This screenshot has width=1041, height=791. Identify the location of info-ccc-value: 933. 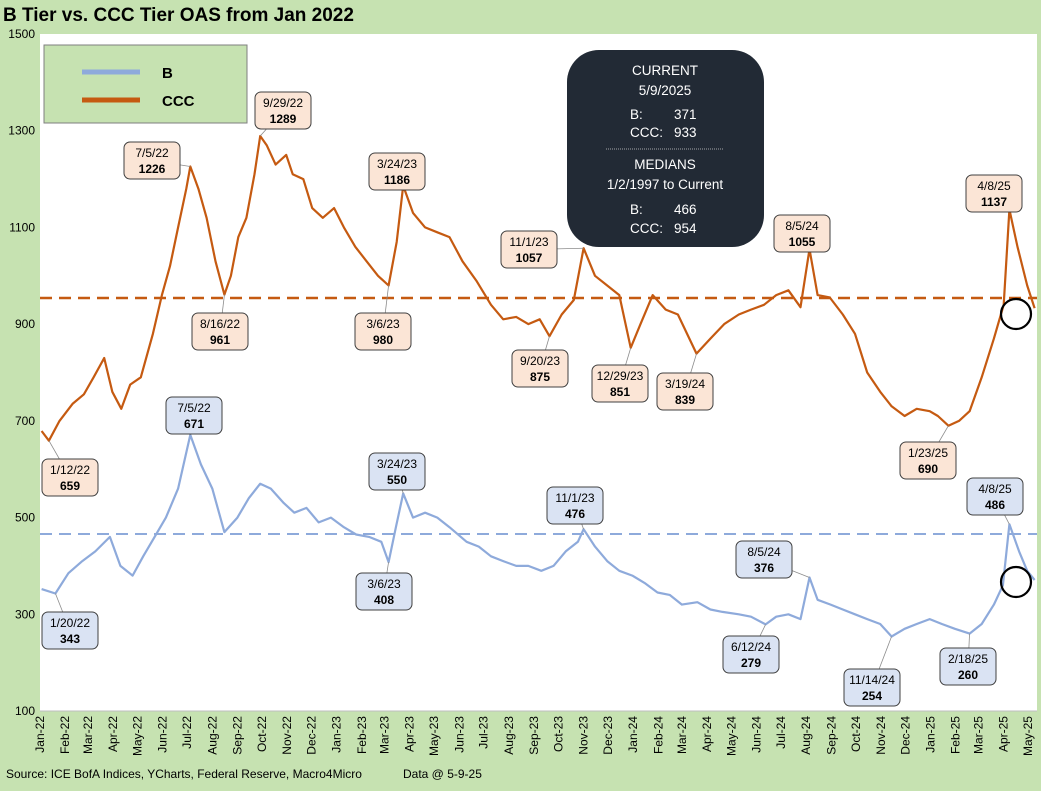
(685, 132).